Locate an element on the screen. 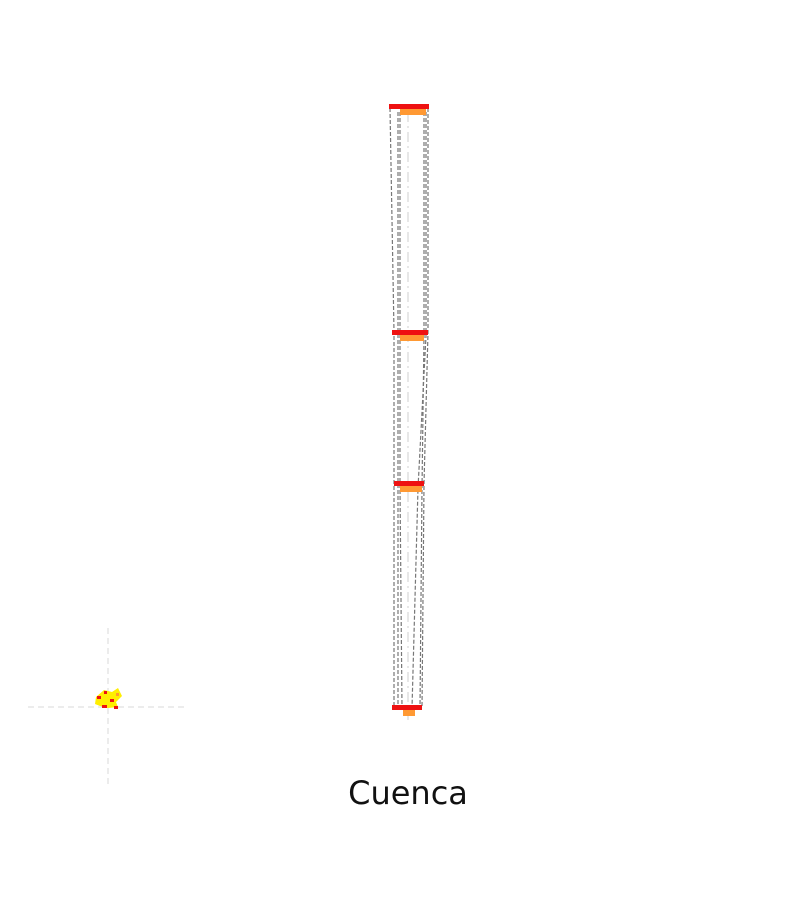 Image resolution: width=800 pixels, height=900 pixels. location-caption: Cuenca is located at coordinates (408, 793).